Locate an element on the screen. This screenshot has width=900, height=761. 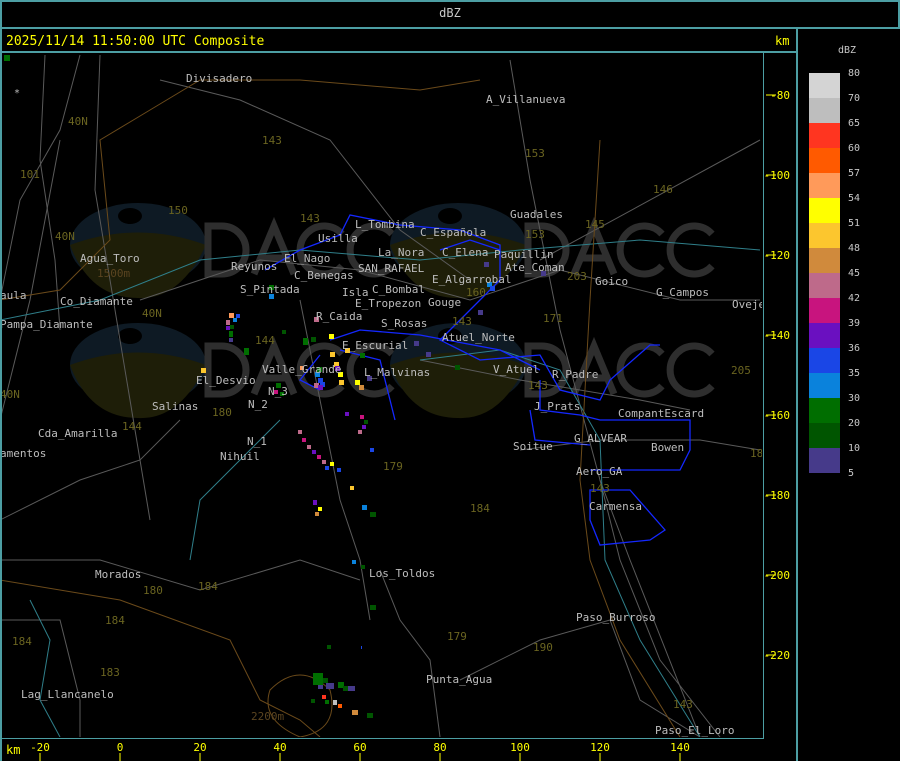
legend-label: 57 is located at coordinates (854, 173).